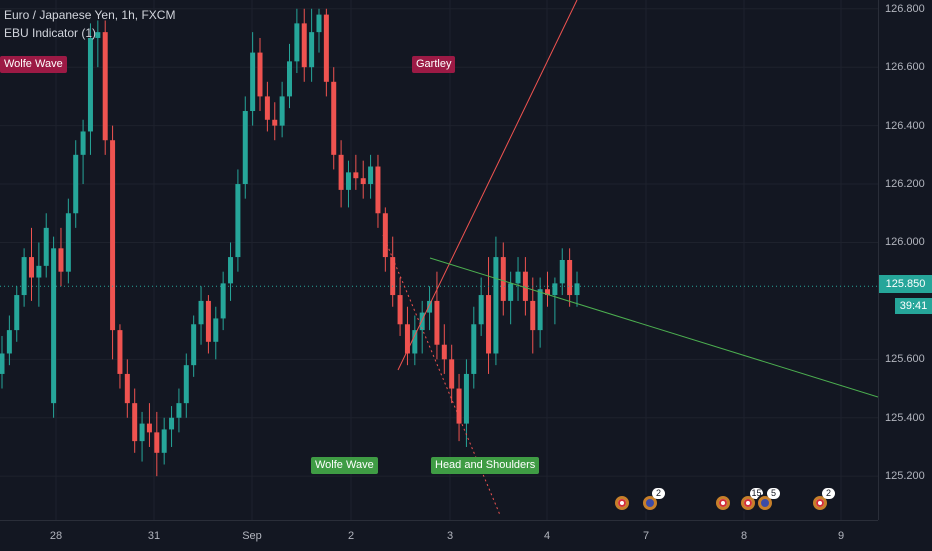  Describe the element at coordinates (434, 64) in the screenshot. I see `pattern-label-gartley: Gartley` at that location.